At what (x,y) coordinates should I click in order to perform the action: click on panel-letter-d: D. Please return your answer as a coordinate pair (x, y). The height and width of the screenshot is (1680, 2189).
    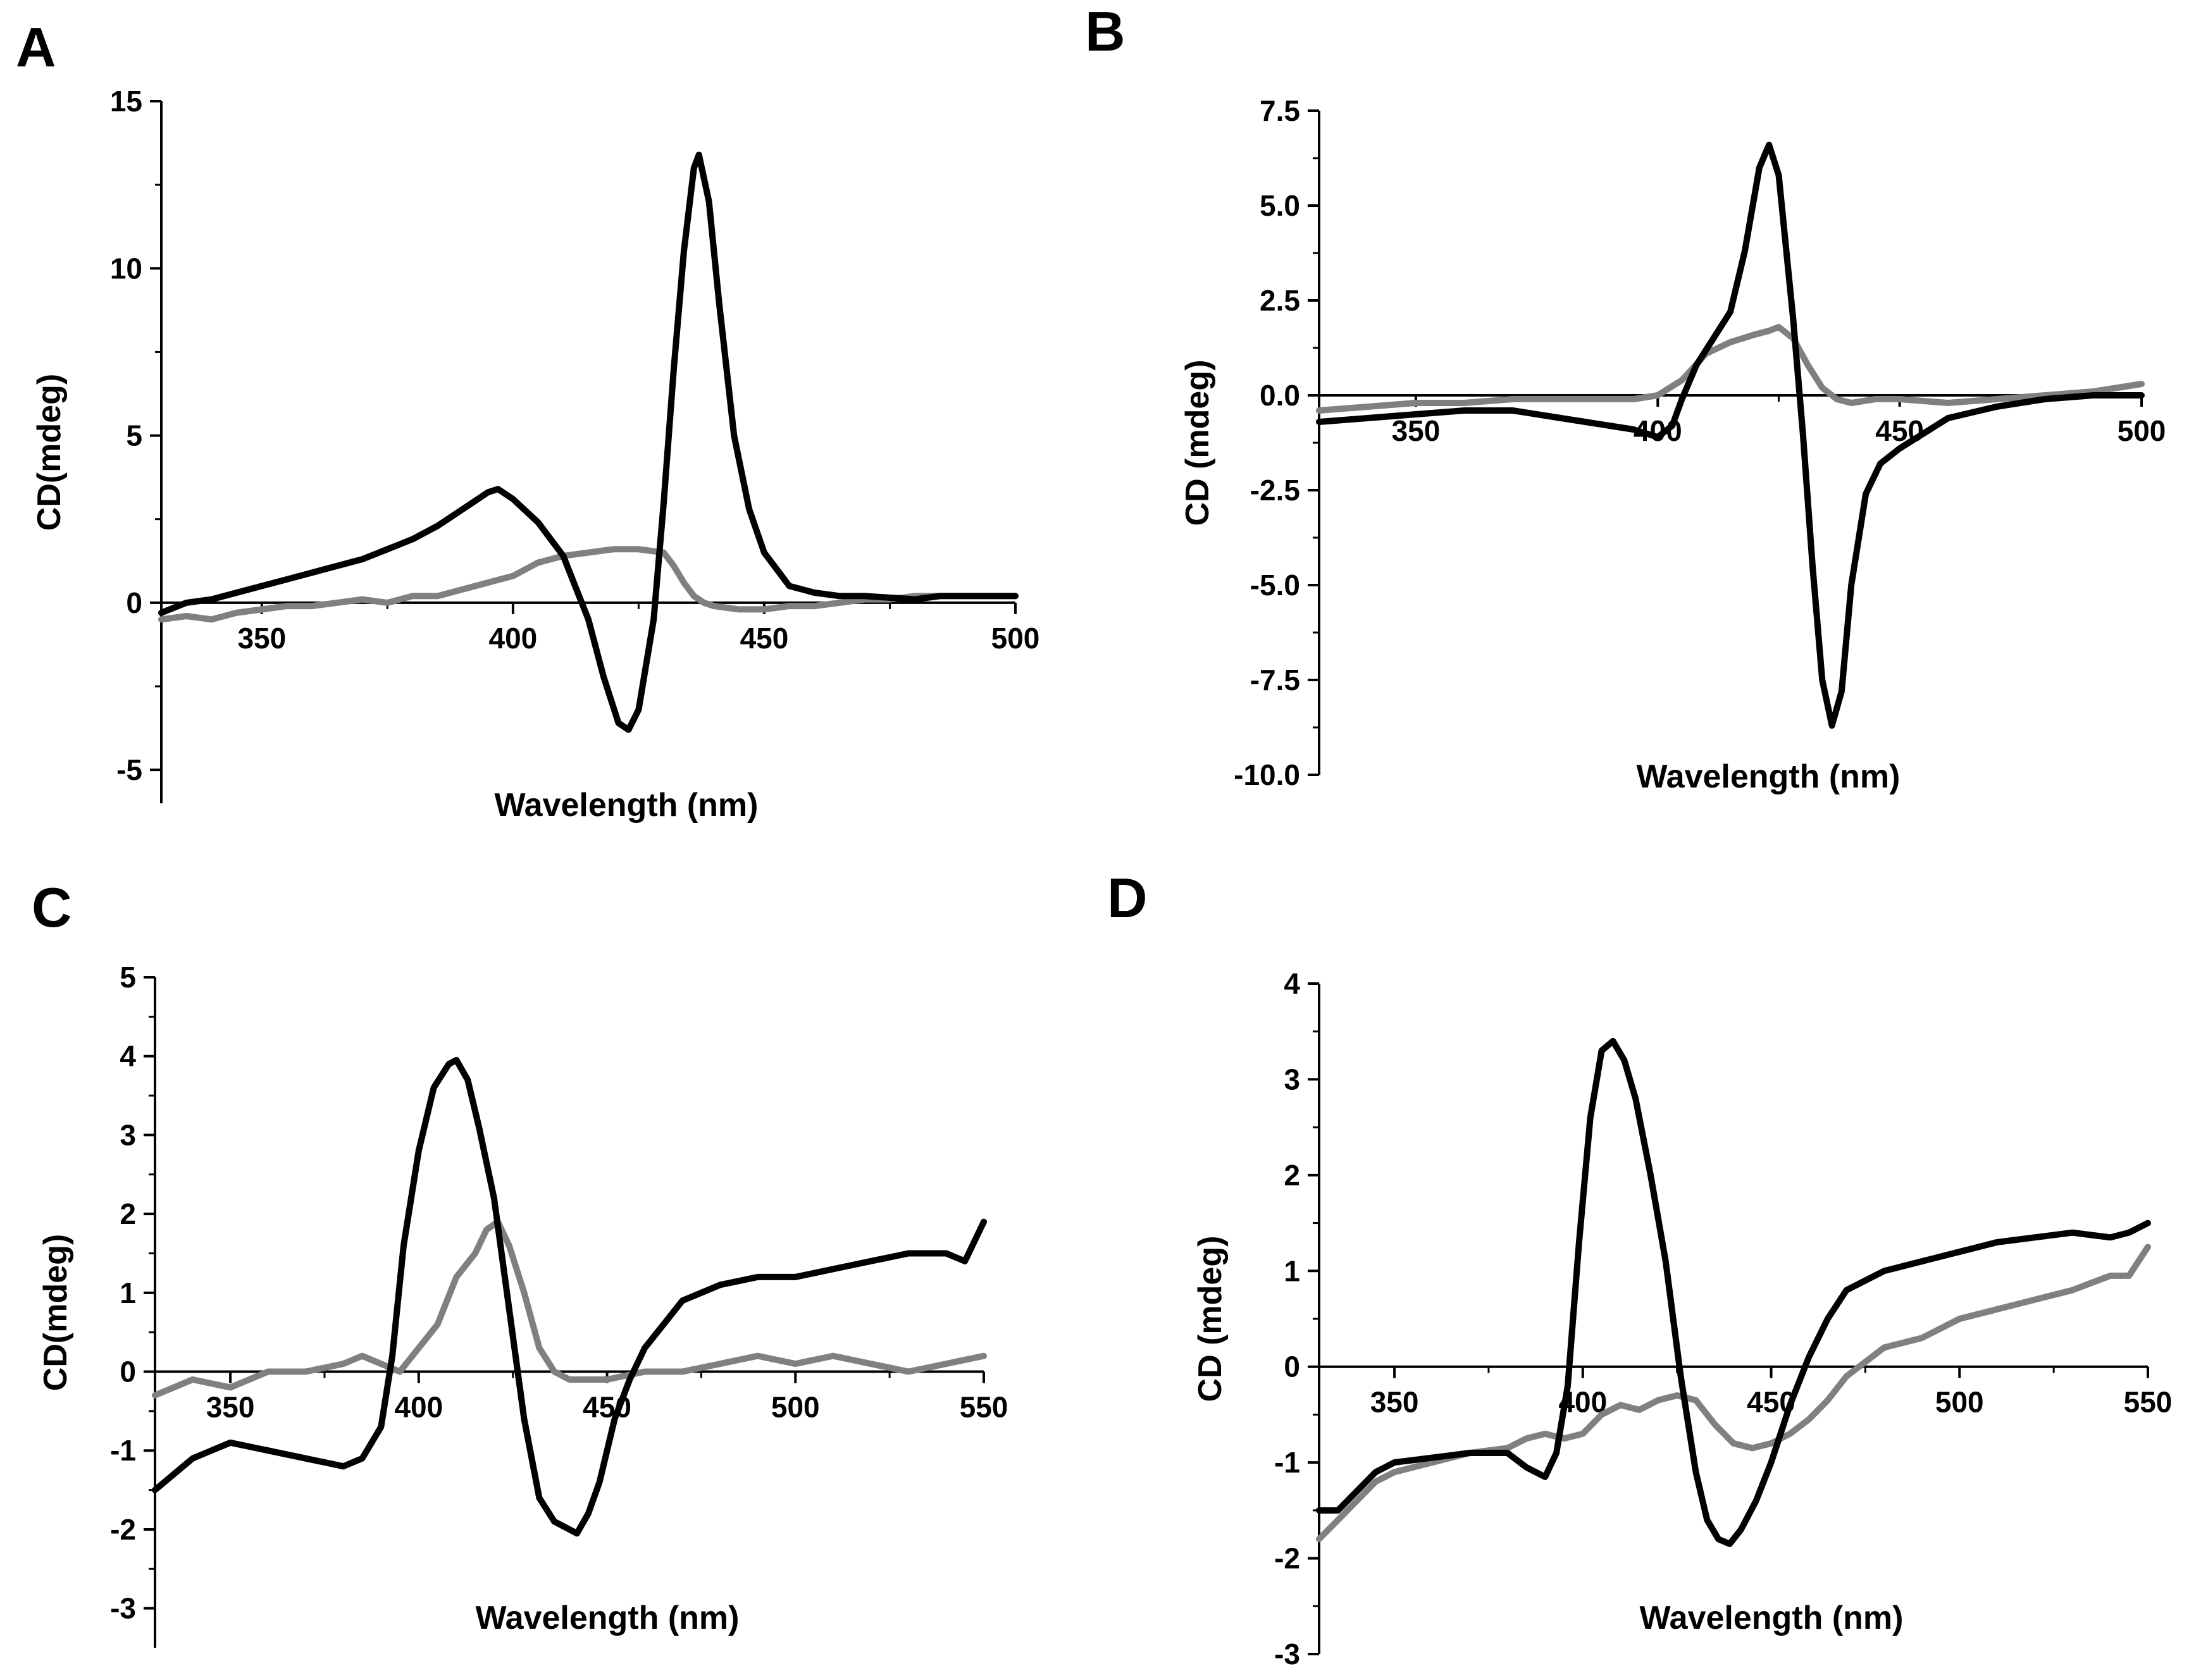
    Looking at the image, I should click on (1127, 898).